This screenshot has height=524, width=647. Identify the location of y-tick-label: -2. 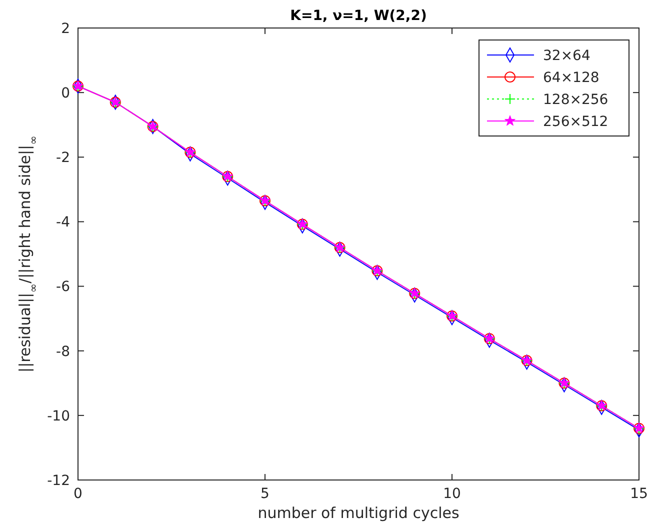
(63, 158).